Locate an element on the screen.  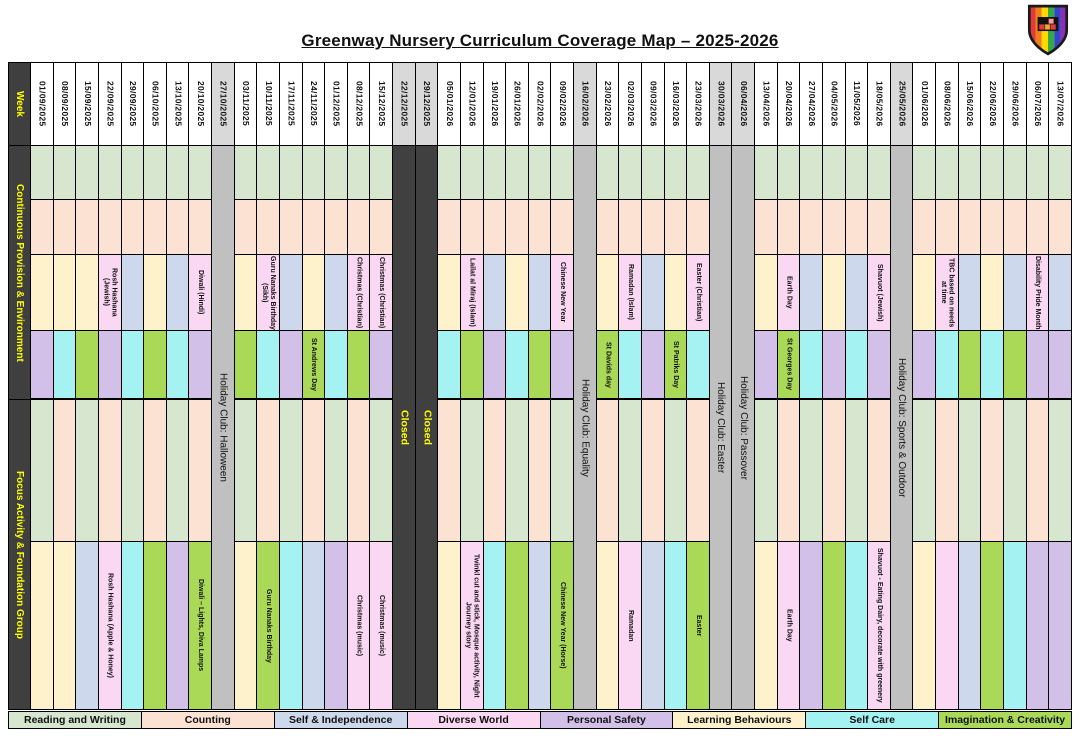
legend-item-label: Diverse World is located at coordinates (473, 720).